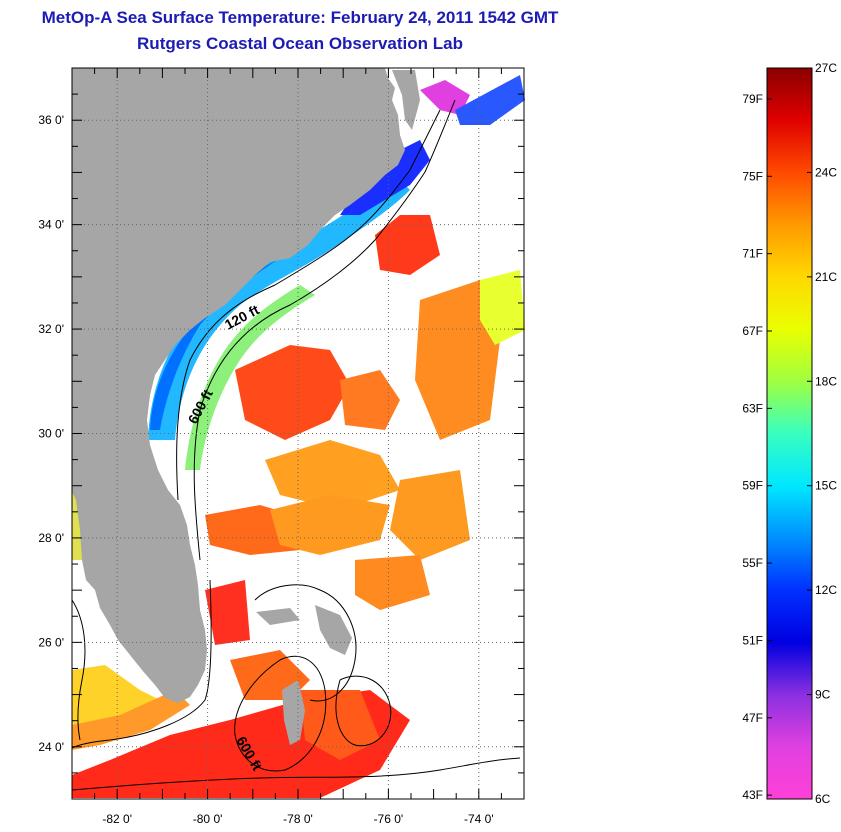 This screenshot has width=841, height=832. I want to click on lat-tick-label: 30 0', so click(51, 434).